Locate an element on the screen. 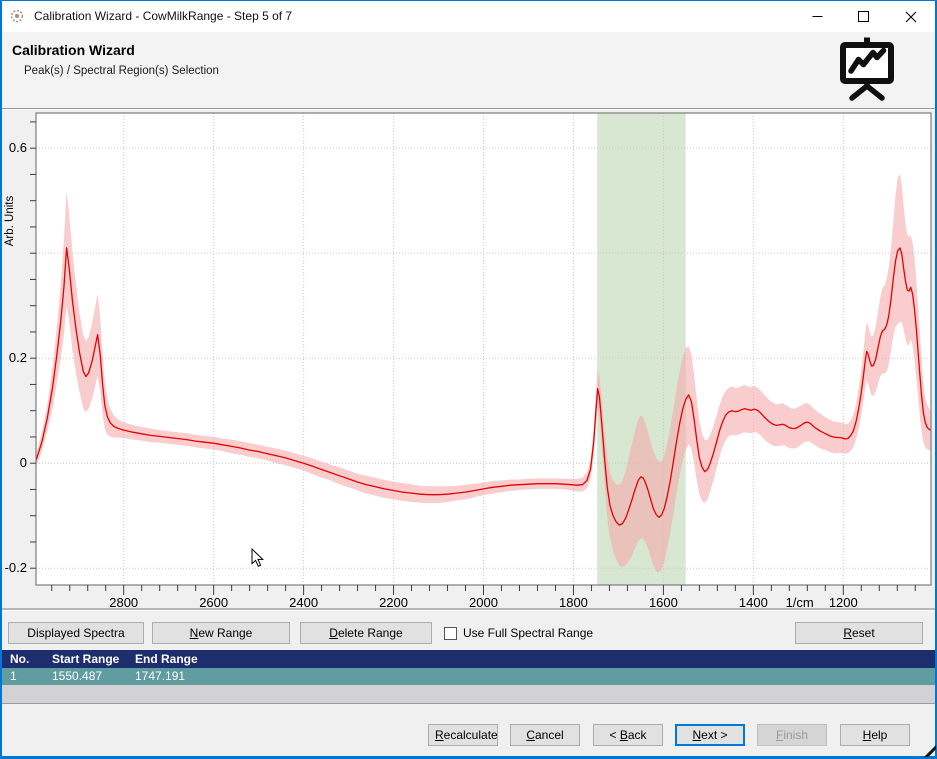 Image resolution: width=937 pixels, height=759 pixels. range-table-empty-area is located at coordinates (468, 694).